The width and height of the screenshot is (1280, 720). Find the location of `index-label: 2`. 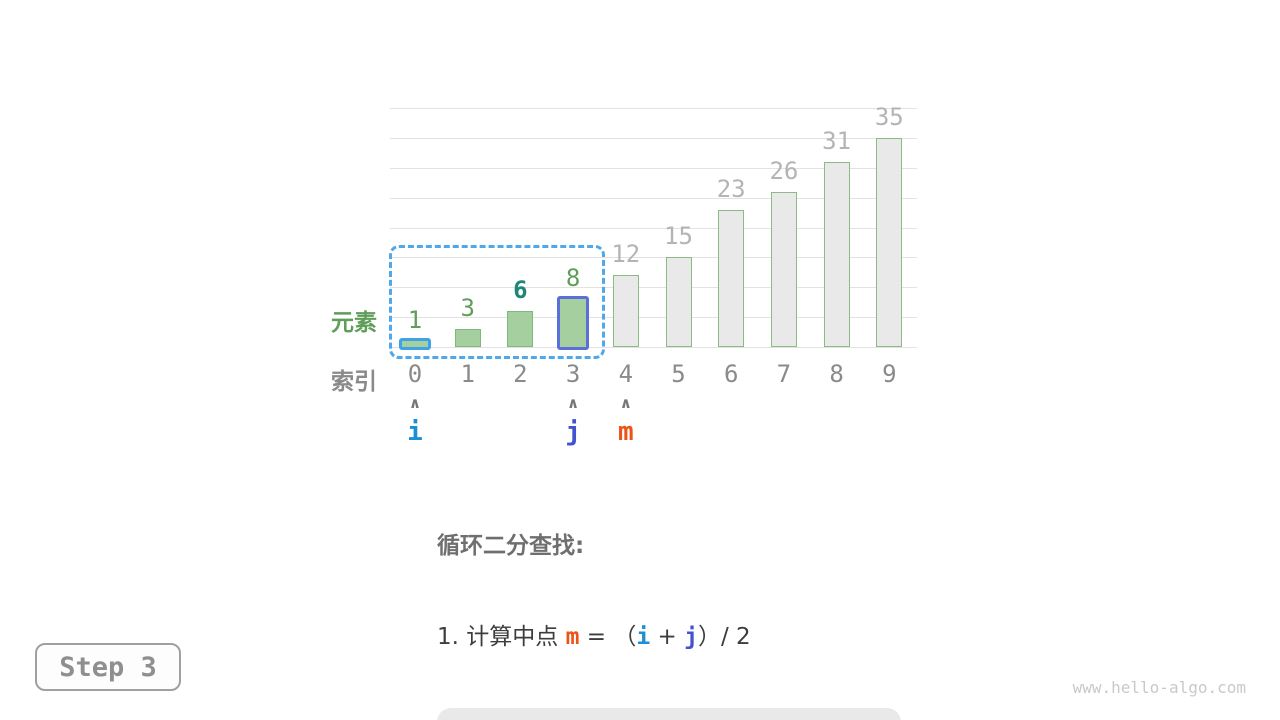

index-label: 2 is located at coordinates (520, 374).